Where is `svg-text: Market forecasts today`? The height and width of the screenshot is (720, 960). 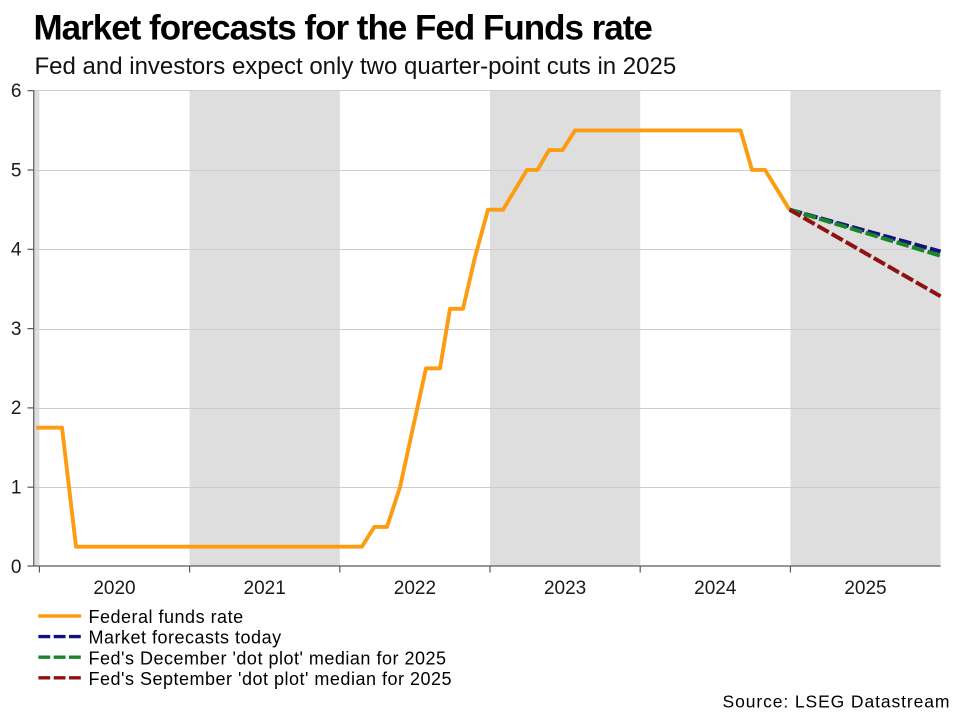
svg-text: Market forecasts today is located at coordinates (185, 638).